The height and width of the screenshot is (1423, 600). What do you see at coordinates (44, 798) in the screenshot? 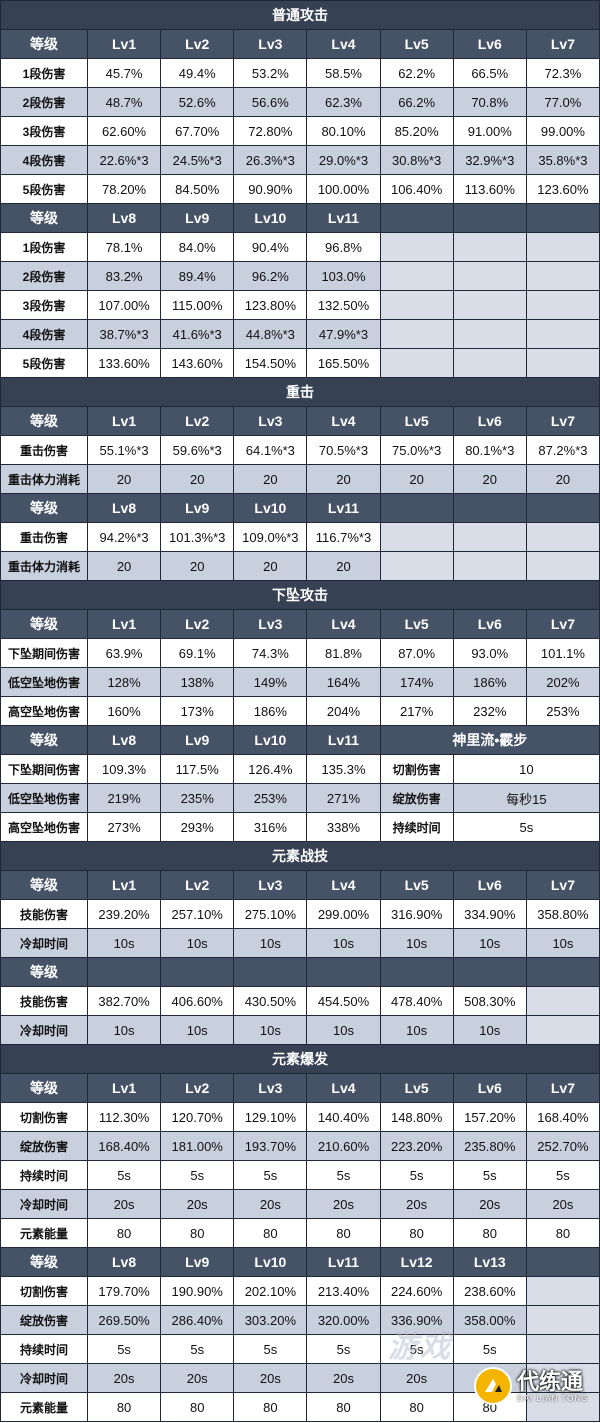
I see `row-label: 低空坠地伤害` at bounding box center [44, 798].